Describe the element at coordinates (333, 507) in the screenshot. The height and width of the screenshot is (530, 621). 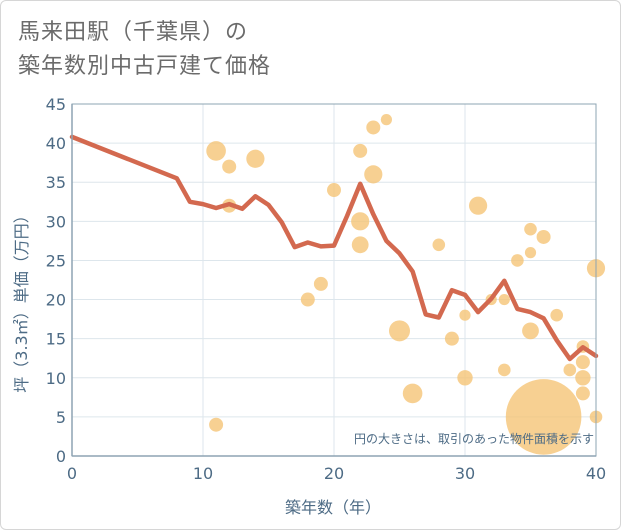
I see `x-axis-label: 築年数（年）` at that location.